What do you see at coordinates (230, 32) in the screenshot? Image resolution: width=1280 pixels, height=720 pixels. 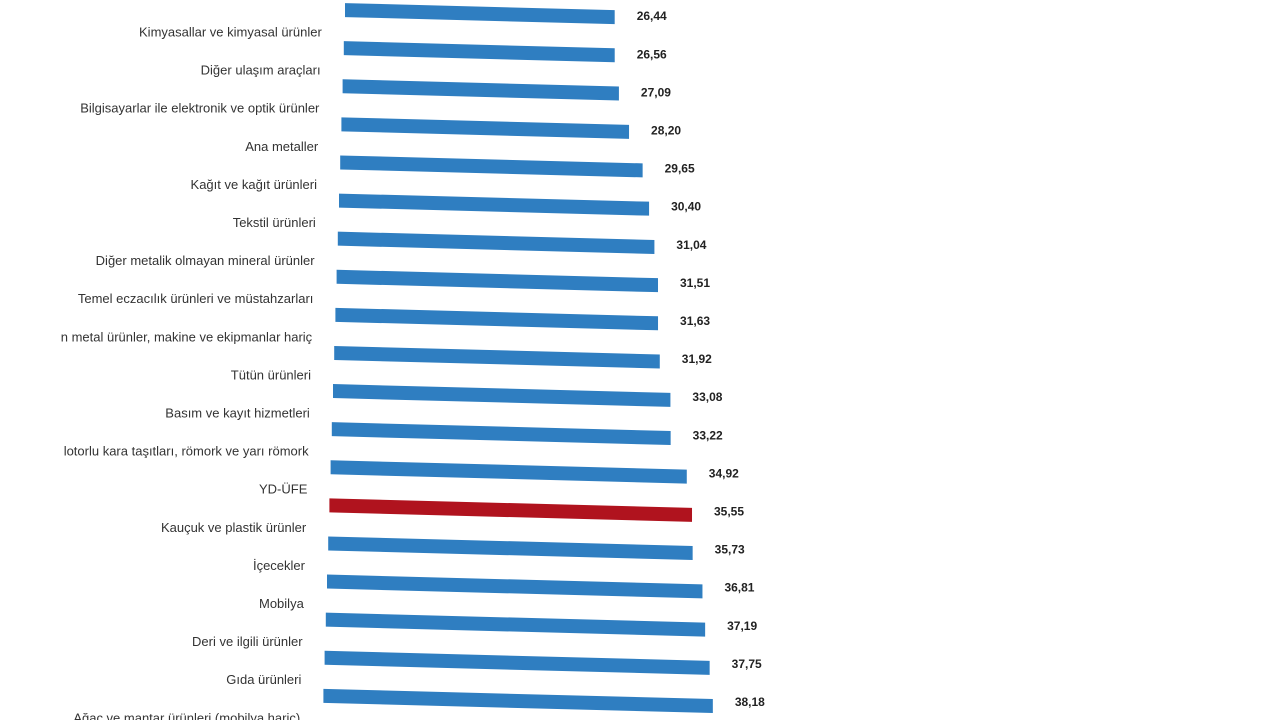 I see `category-label: Kimyasallar ve kimyasal ürünler` at bounding box center [230, 32].